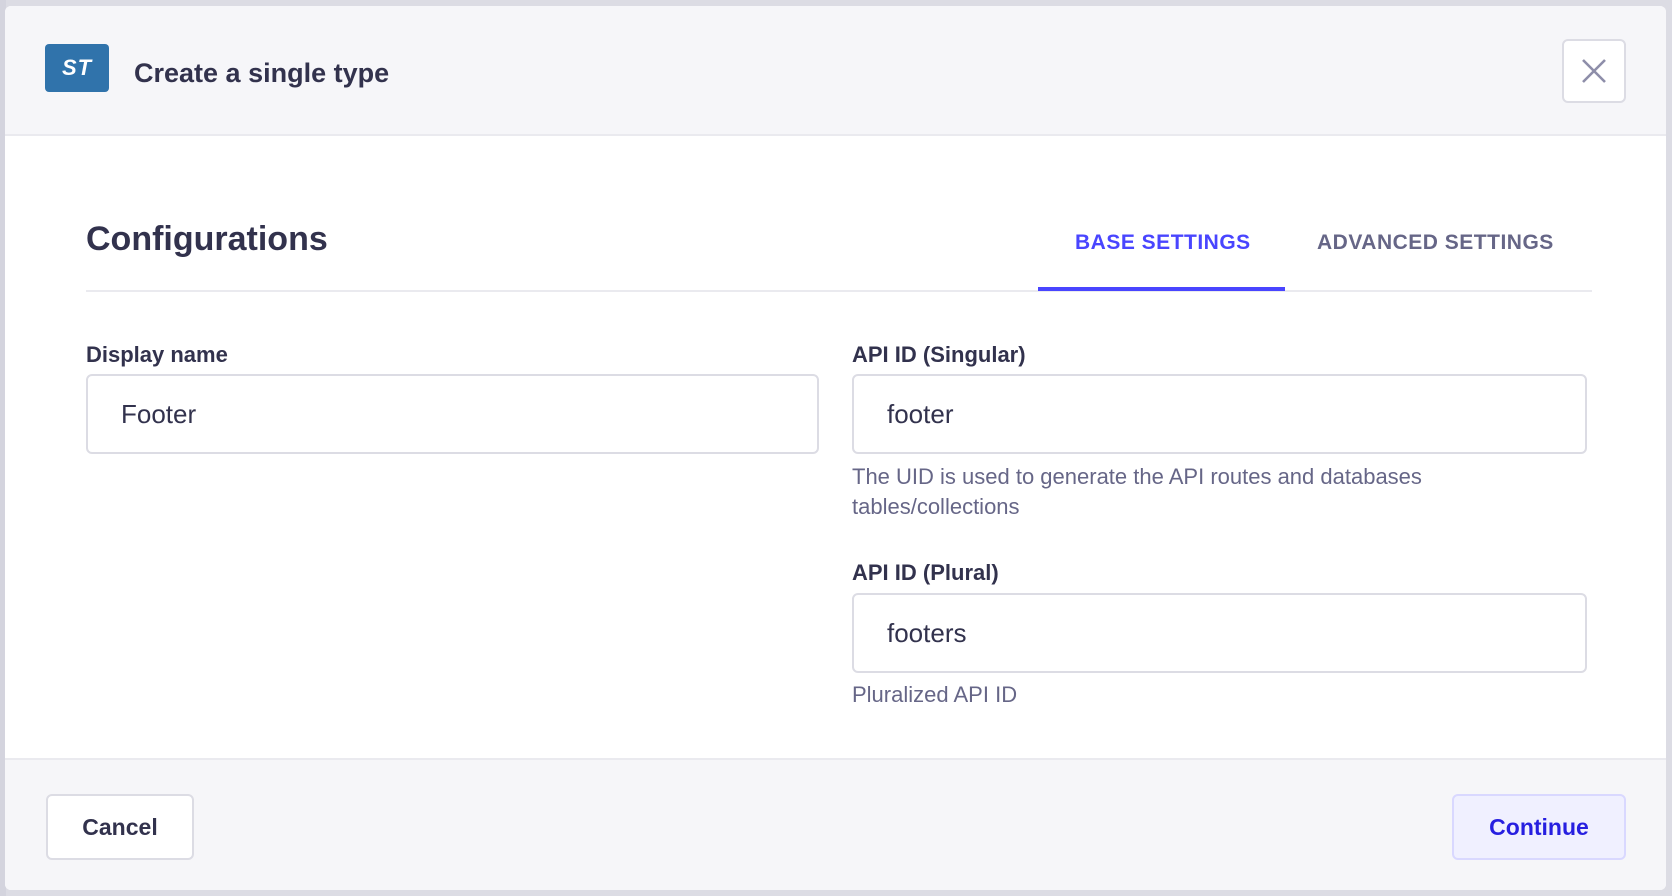 The width and height of the screenshot is (1672, 896). I want to click on api-id-plural-input: footers, so click(1219, 633).